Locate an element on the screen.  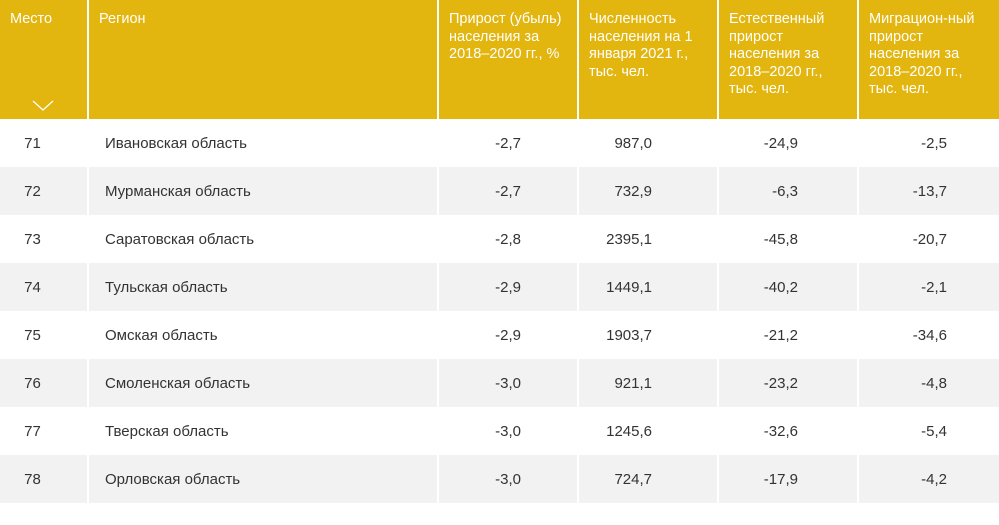
cell-population: 1903,7 is located at coordinates (649, 335).